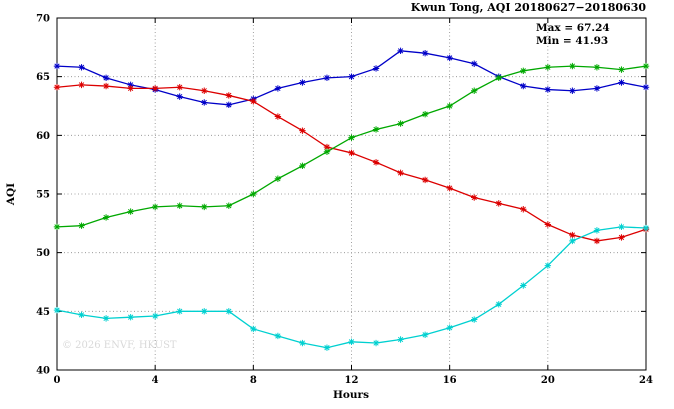 This screenshot has width=674, height=409. I want to click on x-tick-label: 8, so click(253, 380).